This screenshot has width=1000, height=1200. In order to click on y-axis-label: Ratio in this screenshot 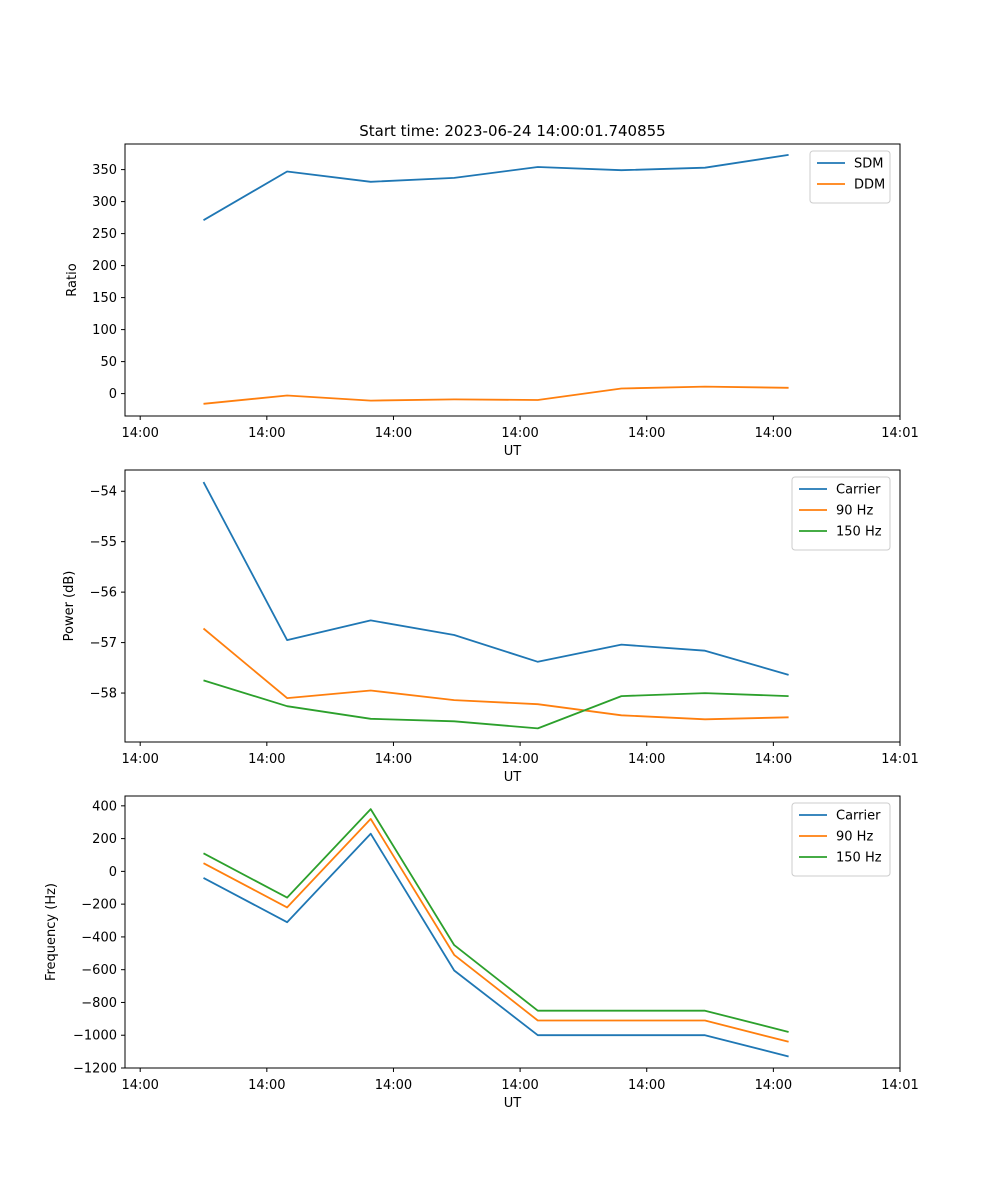, I will do `click(72, 279)`.